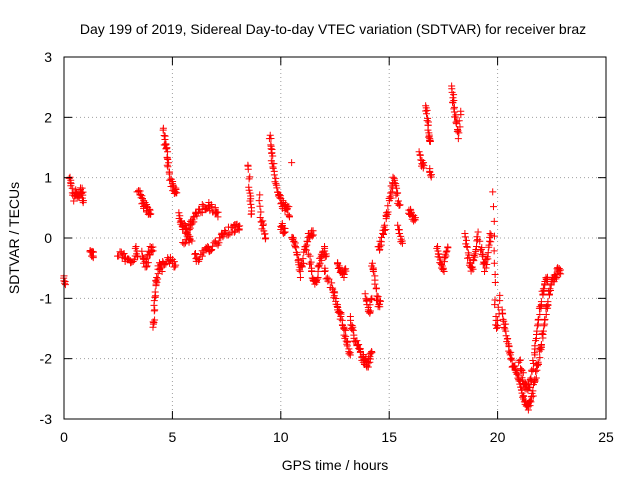 This screenshot has width=640, height=480. What do you see at coordinates (46, 298) in the screenshot?
I see `y-tick-label: -1` at bounding box center [46, 298].